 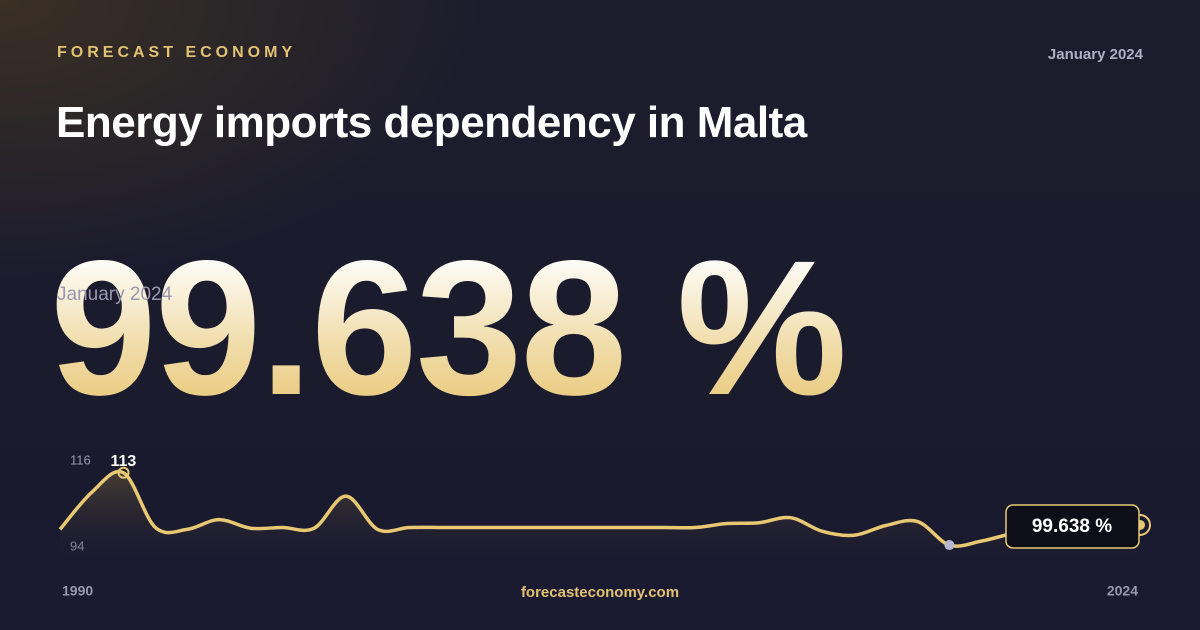 What do you see at coordinates (1095, 54) in the screenshot?
I see `date: January 2024` at bounding box center [1095, 54].